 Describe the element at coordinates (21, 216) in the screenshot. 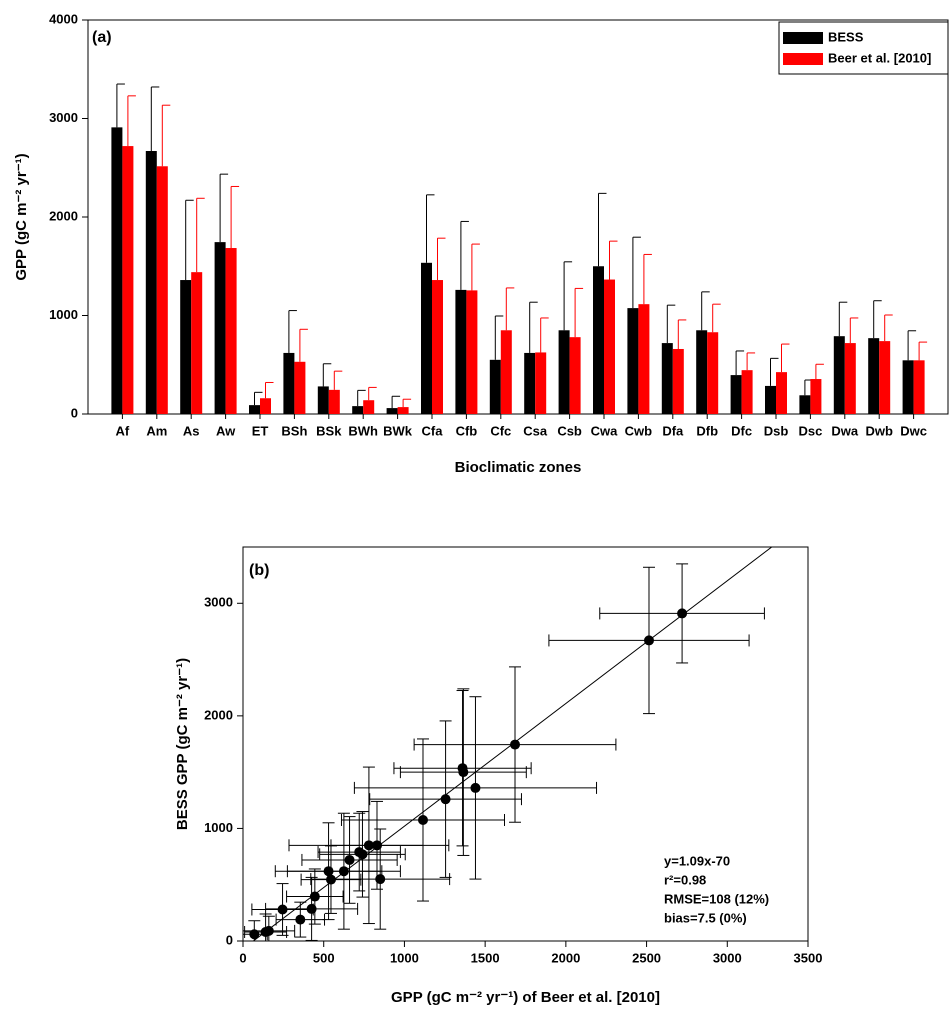

I see `y-axis-title: GPP (gC m⁻² yr⁻¹)` at that location.